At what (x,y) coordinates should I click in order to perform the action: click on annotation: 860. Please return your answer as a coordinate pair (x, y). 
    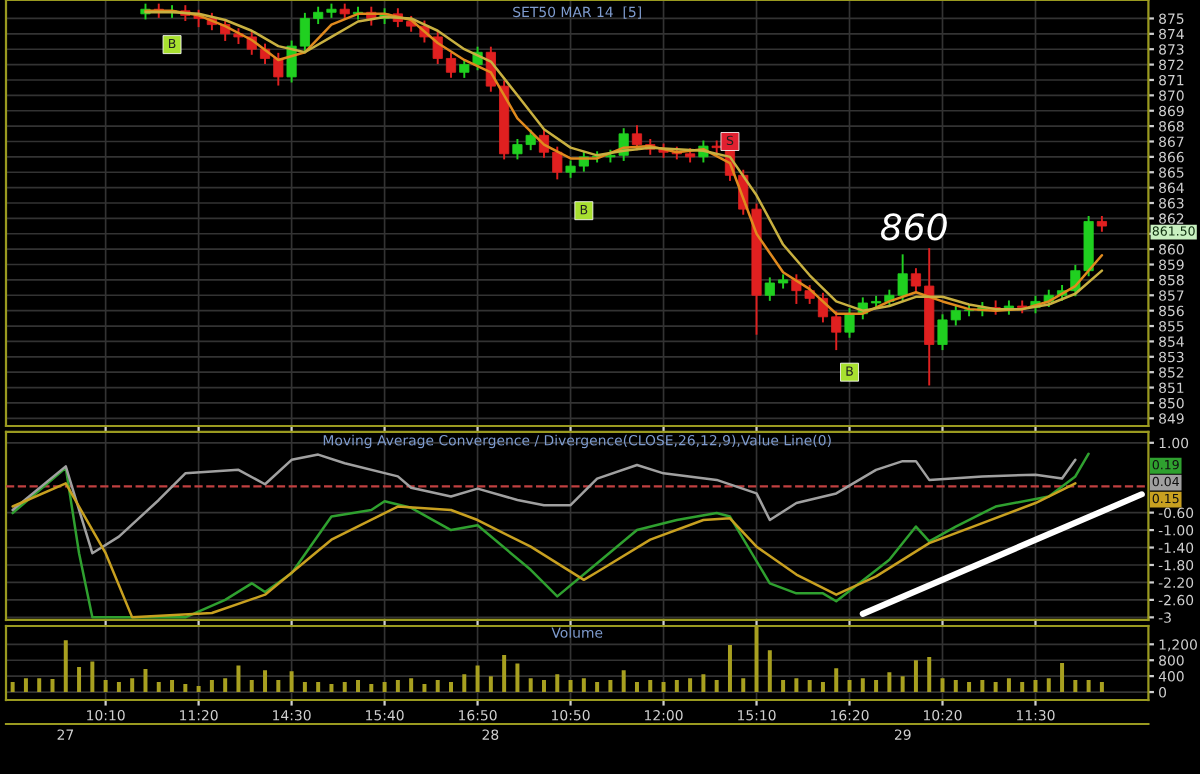
    Looking at the image, I should click on (913, 227).